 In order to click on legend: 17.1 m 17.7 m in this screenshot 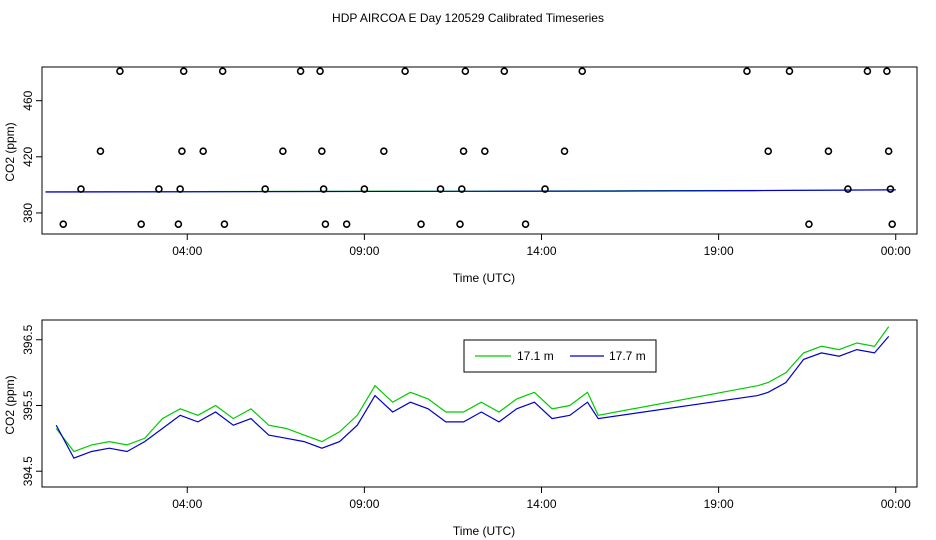, I will do `click(560, 356)`.